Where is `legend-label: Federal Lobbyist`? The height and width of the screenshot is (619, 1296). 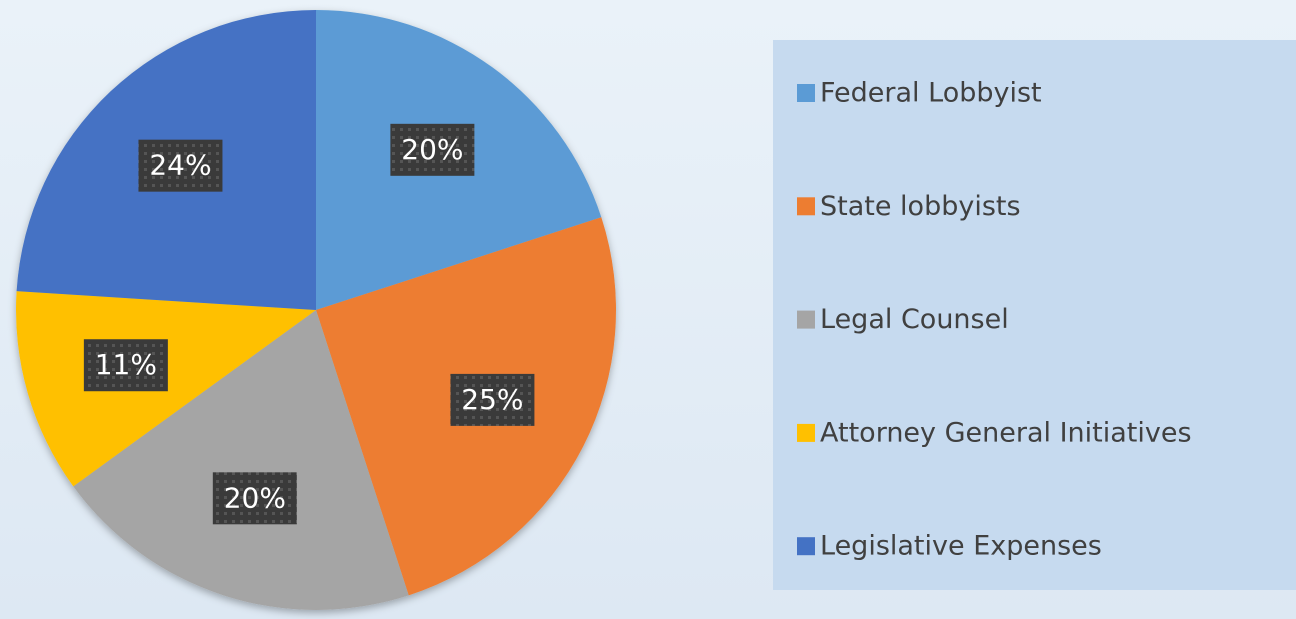
legend-label: Federal Lobbyist is located at coordinates (931, 93).